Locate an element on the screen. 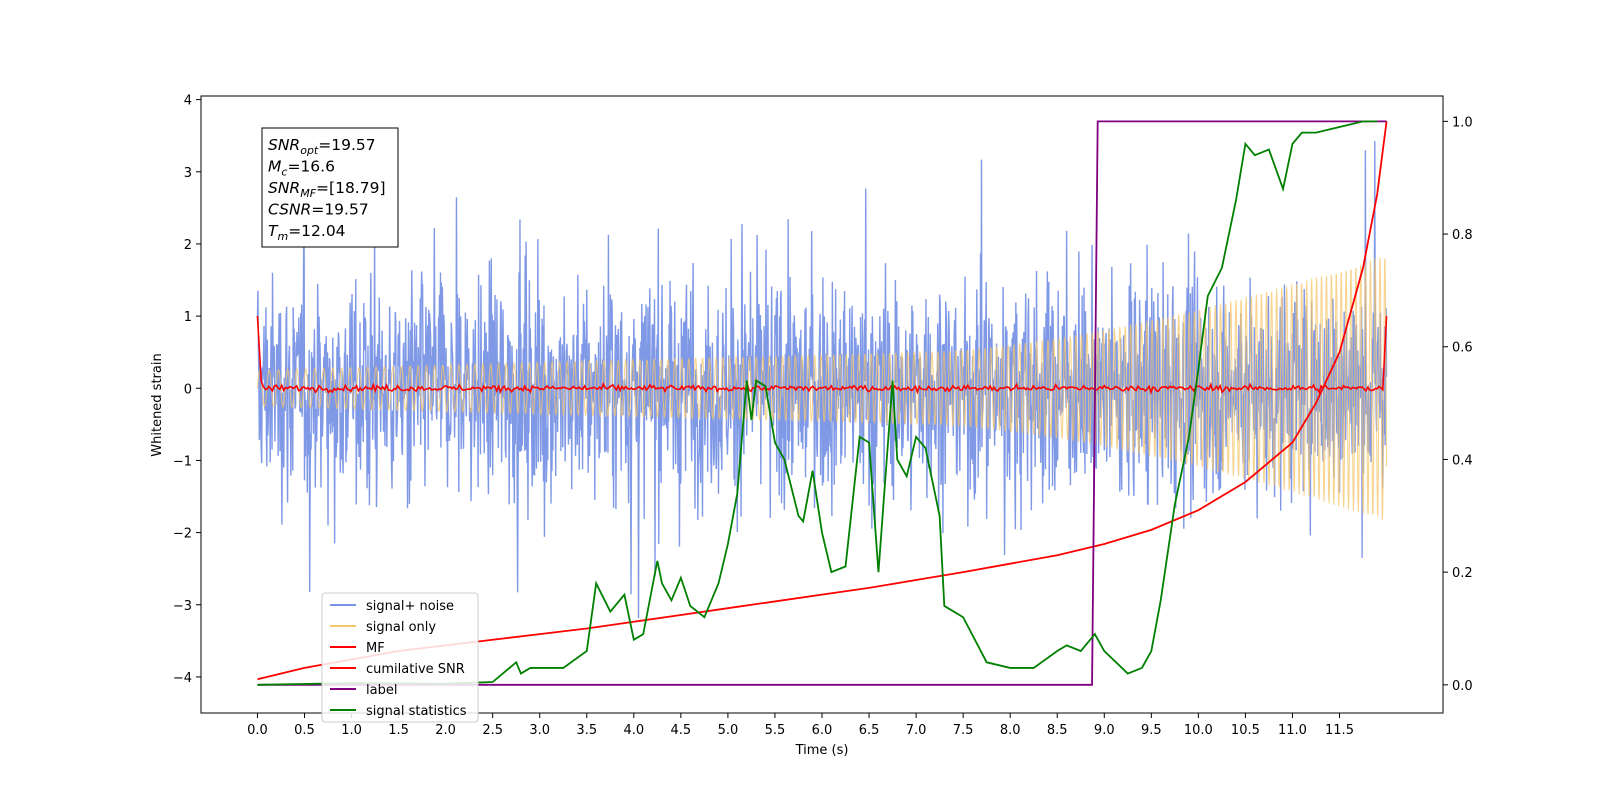 Image resolution: width=1600 pixels, height=800 pixels. y2-tick-label: 1.0 is located at coordinates (1462, 122).